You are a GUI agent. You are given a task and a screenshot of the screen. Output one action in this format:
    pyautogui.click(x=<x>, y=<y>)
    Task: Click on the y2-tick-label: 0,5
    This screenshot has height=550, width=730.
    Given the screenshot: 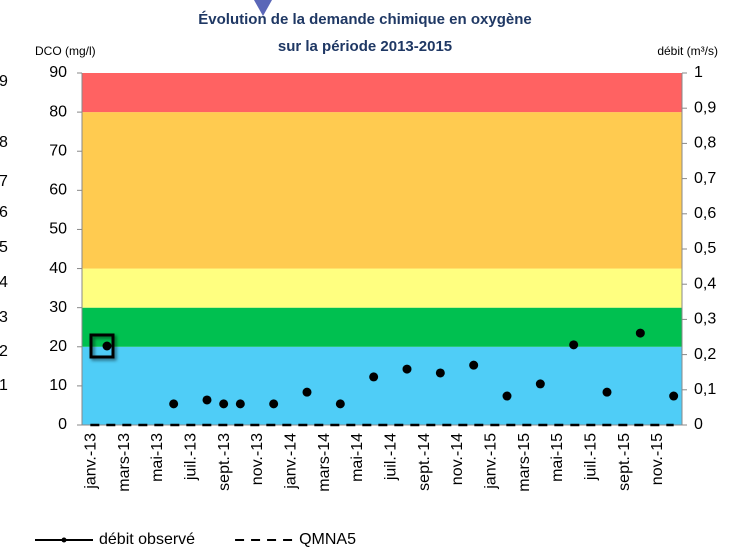 What is the action you would take?
    pyautogui.click(x=705, y=248)
    